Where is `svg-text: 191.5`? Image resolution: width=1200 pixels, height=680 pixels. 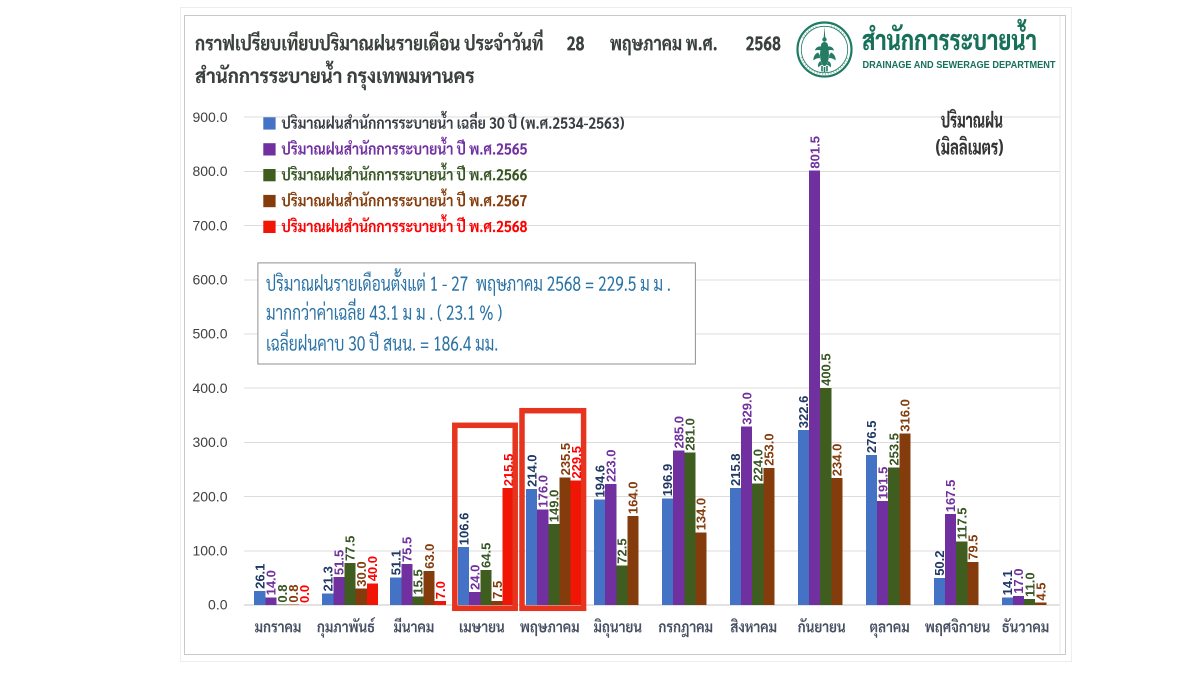 svg-text: 191.5 is located at coordinates (882, 483).